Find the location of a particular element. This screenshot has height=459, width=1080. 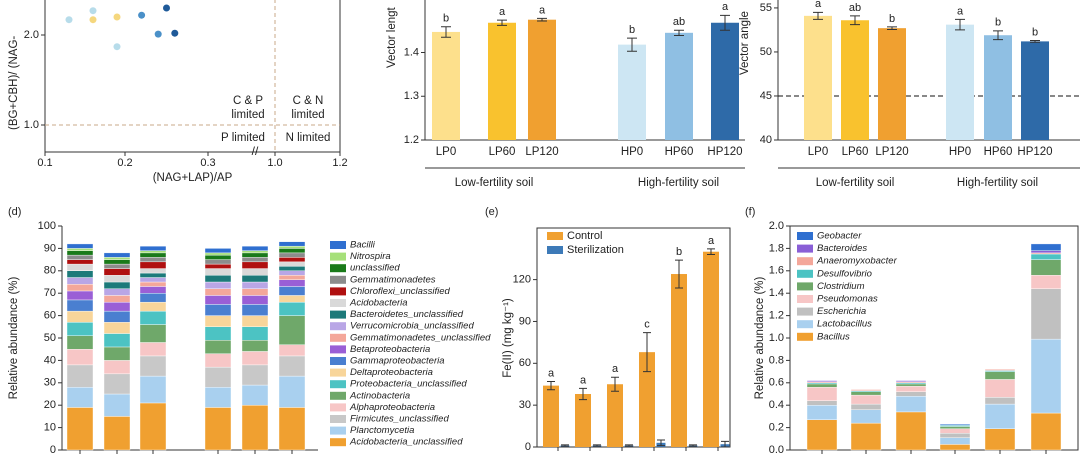

legend-label: Acidobacteria is located at coordinates (378, 303).